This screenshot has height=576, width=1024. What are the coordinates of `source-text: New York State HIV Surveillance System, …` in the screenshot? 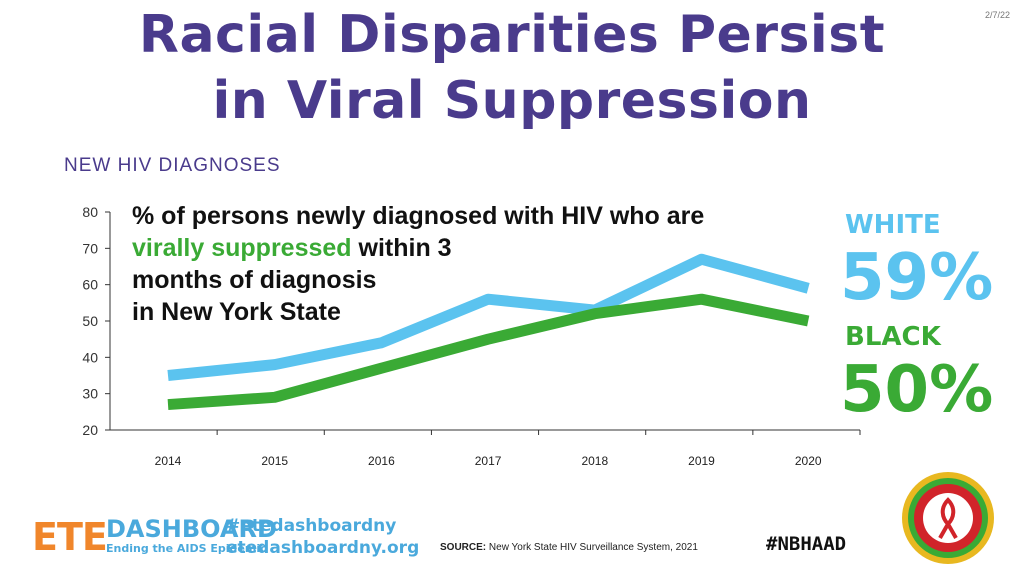 It's located at (593, 547).